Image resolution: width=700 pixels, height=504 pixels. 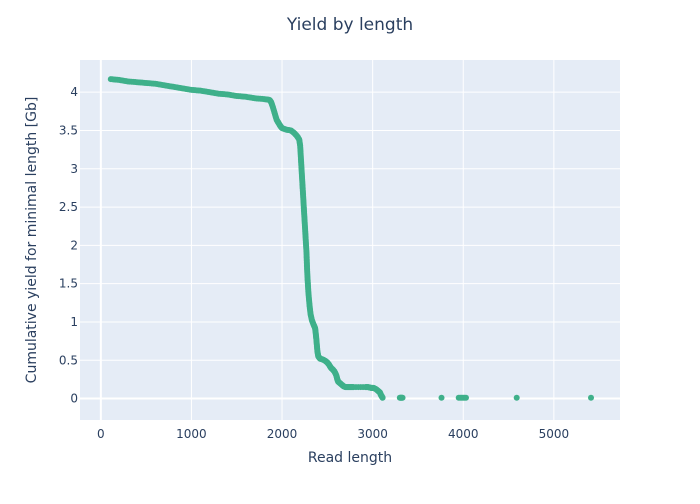 What do you see at coordinates (74, 245) in the screenshot?
I see `y-tick-label: 2` at bounding box center [74, 245].